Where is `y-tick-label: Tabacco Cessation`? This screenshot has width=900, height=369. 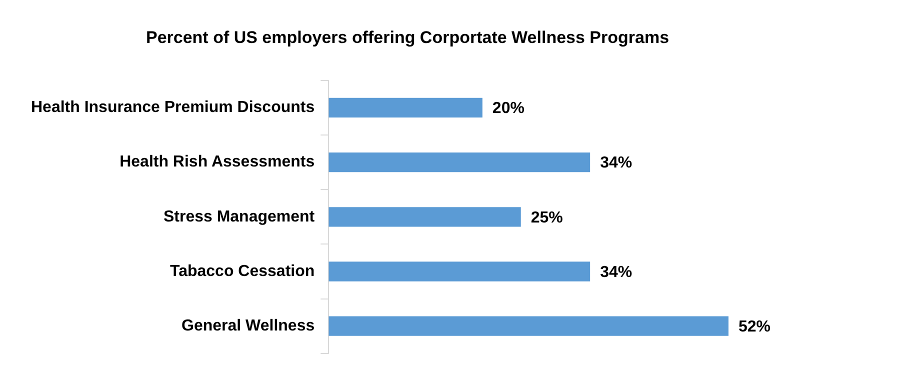 y-tick-label: Tabacco Cessation is located at coordinates (242, 271).